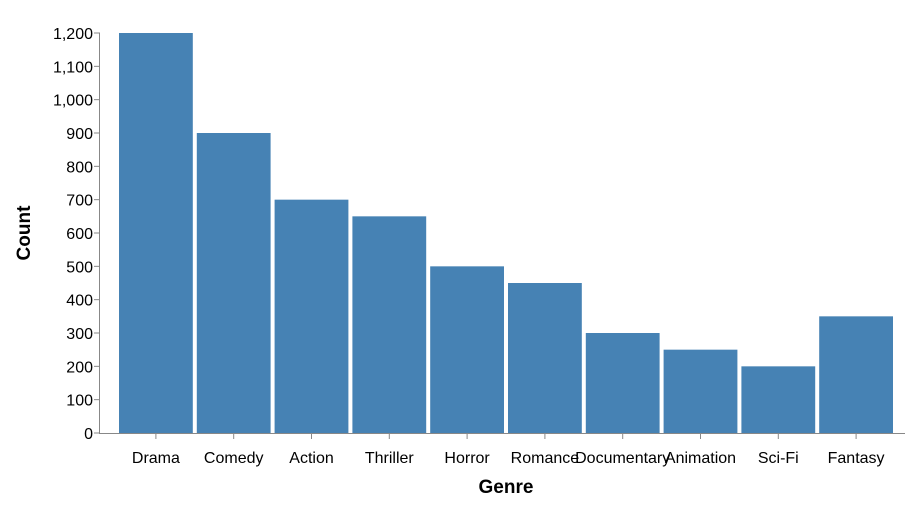 Image resolution: width=916 pixels, height=506 pixels. I want to click on y-tick-label: 1,000, so click(73, 101).